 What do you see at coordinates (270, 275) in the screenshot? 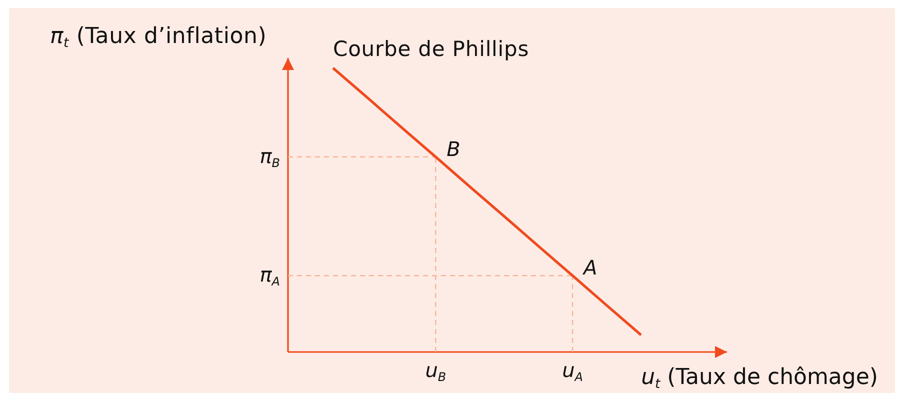
I see `ref-line-label: π$_{A}$` at bounding box center [270, 275].